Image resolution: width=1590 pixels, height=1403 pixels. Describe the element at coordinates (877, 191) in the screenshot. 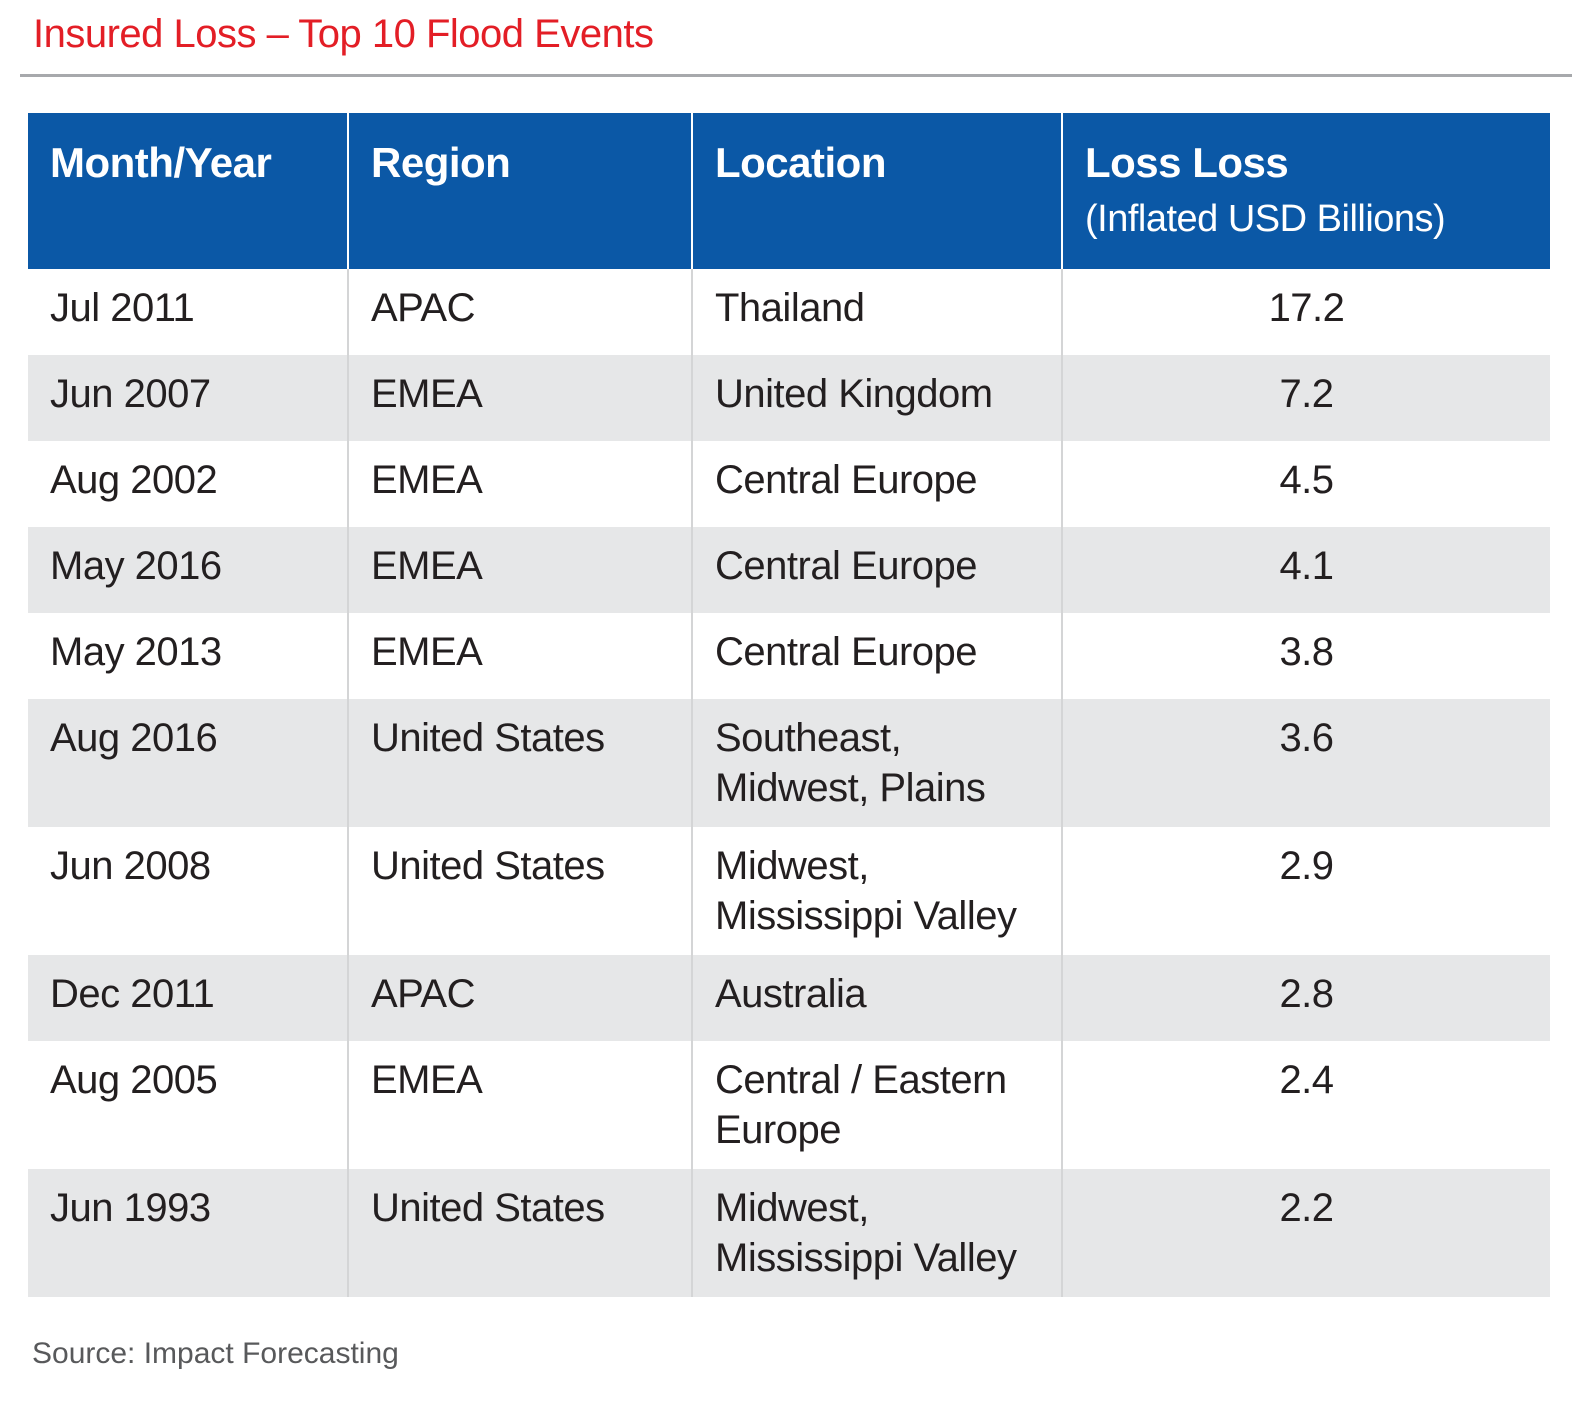

I see `column-header-location: Location` at that location.